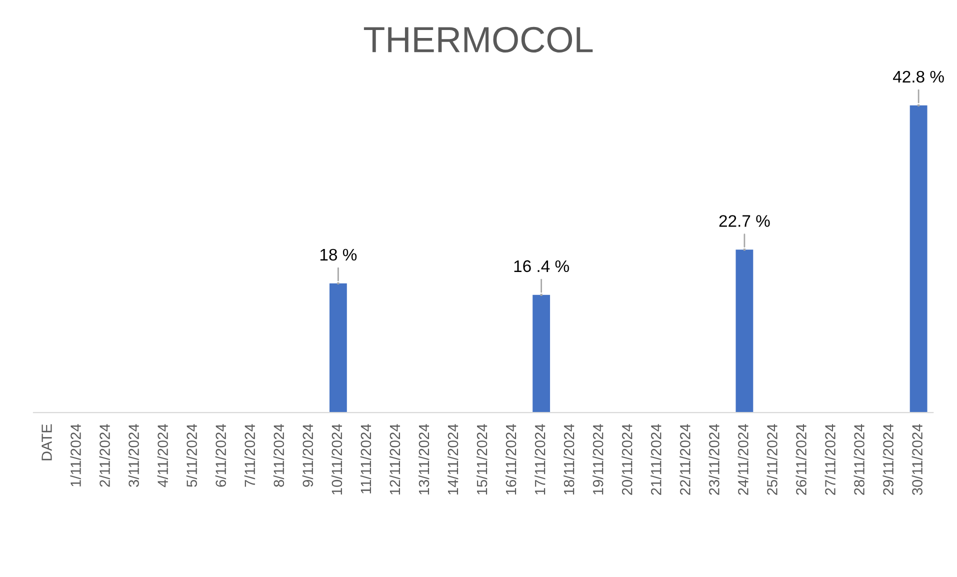 This screenshot has width=957, height=577. I want to click on x-tick-label: 21/11/2024, so click(656, 459).